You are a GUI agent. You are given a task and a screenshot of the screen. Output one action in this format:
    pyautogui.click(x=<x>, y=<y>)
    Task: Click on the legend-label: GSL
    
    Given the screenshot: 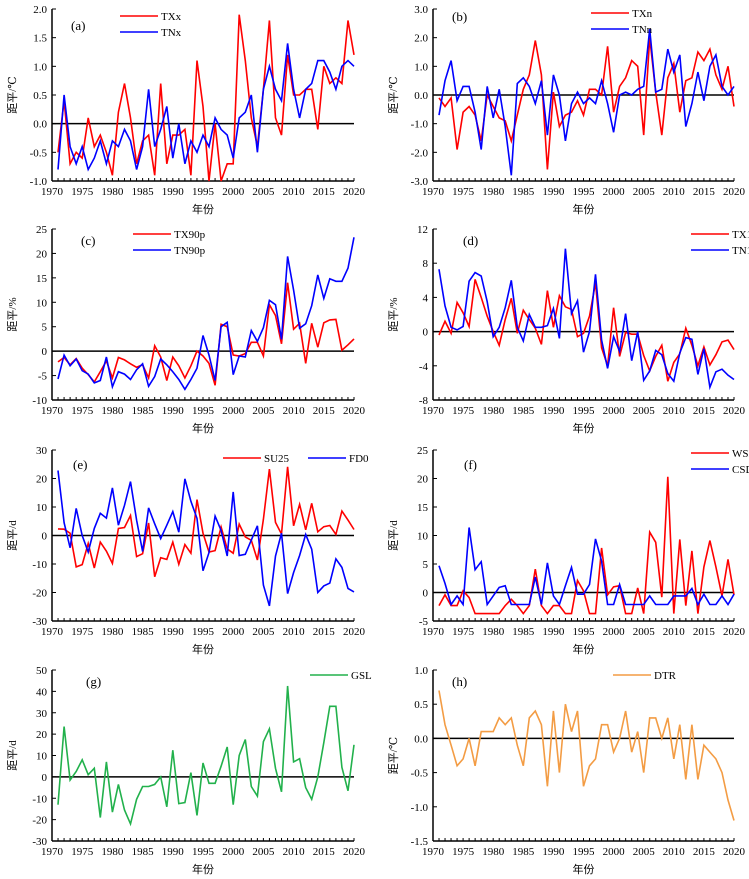 What is the action you would take?
    pyautogui.click(x=361, y=676)
    